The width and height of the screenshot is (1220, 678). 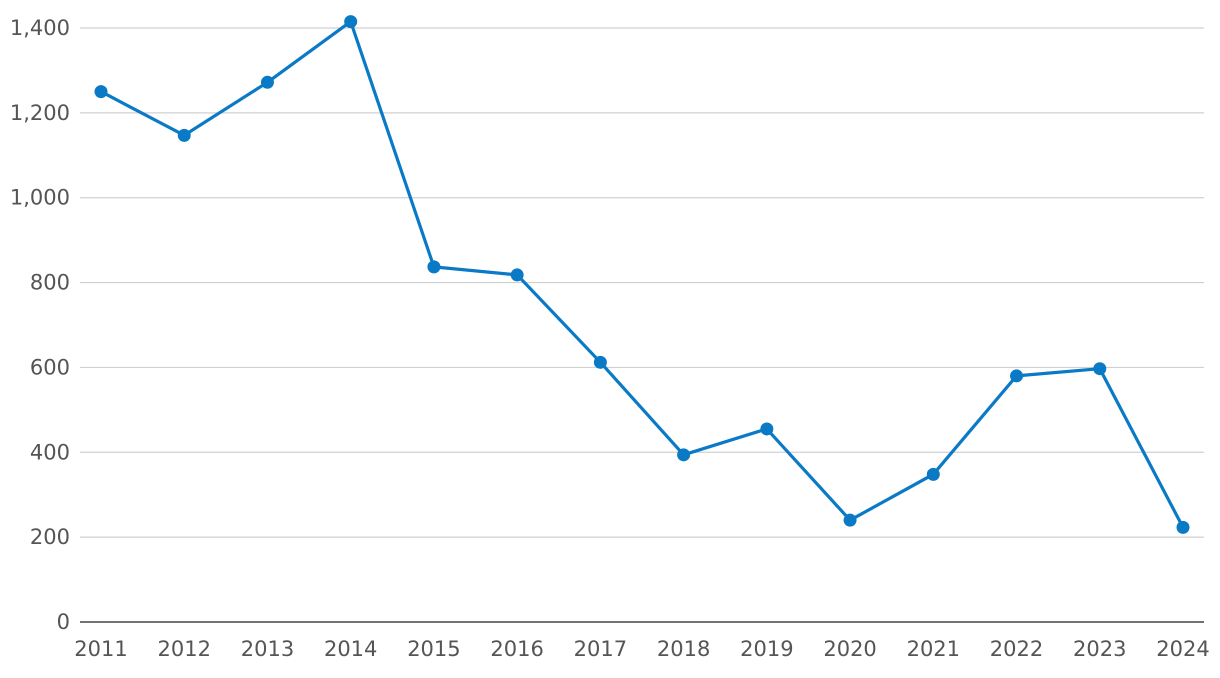 What do you see at coordinates (40, 28) in the screenshot?
I see `y-tick-label: 1,400` at bounding box center [40, 28].